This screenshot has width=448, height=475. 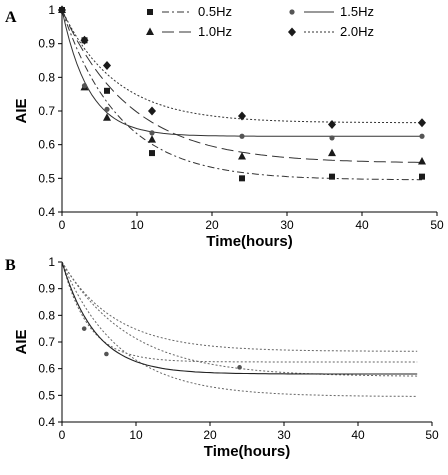 What do you see at coordinates (46, 77) in the screenshot?
I see `panel-a-y-tick-label: 0.8` at bounding box center [46, 77].